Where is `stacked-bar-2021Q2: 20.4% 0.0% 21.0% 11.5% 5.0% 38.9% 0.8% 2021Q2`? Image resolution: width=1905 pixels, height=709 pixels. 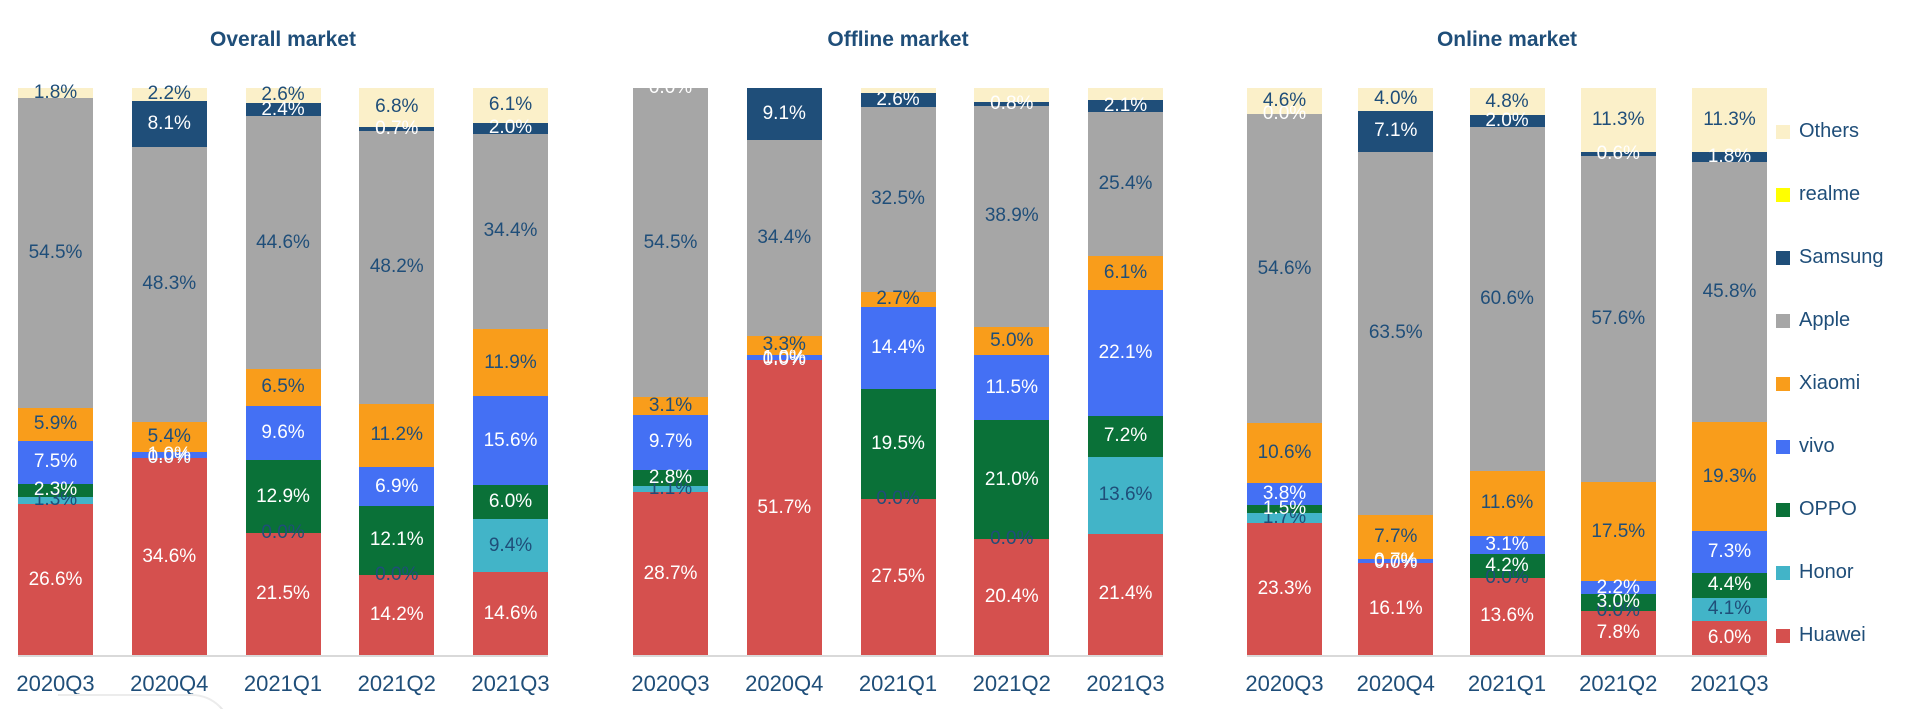
stacked-bar-2021Q2: 20.4% 0.0% 21.0% 11.5% 5.0% 38.9% 0.8% 2021Q2 is located at coordinates (1012, 392).